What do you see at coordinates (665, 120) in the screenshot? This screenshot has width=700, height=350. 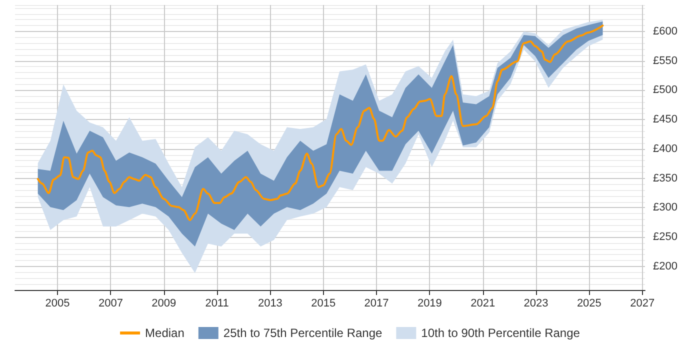 I see `y-tick-label: £450` at bounding box center [665, 120].